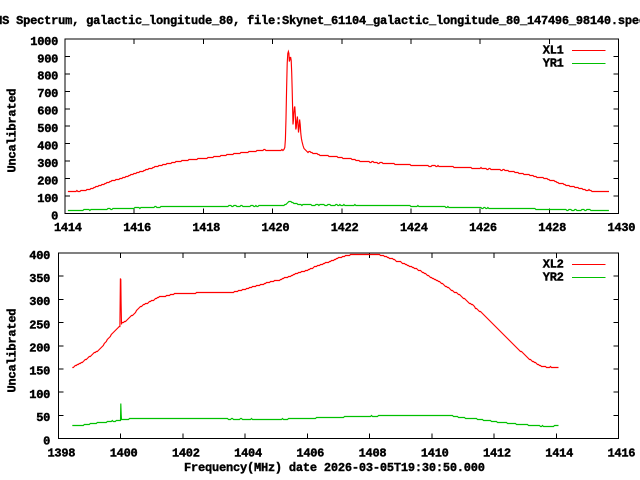  What do you see at coordinates (43, 418) in the screenshot?
I see `svg-text: 50` at bounding box center [43, 418].